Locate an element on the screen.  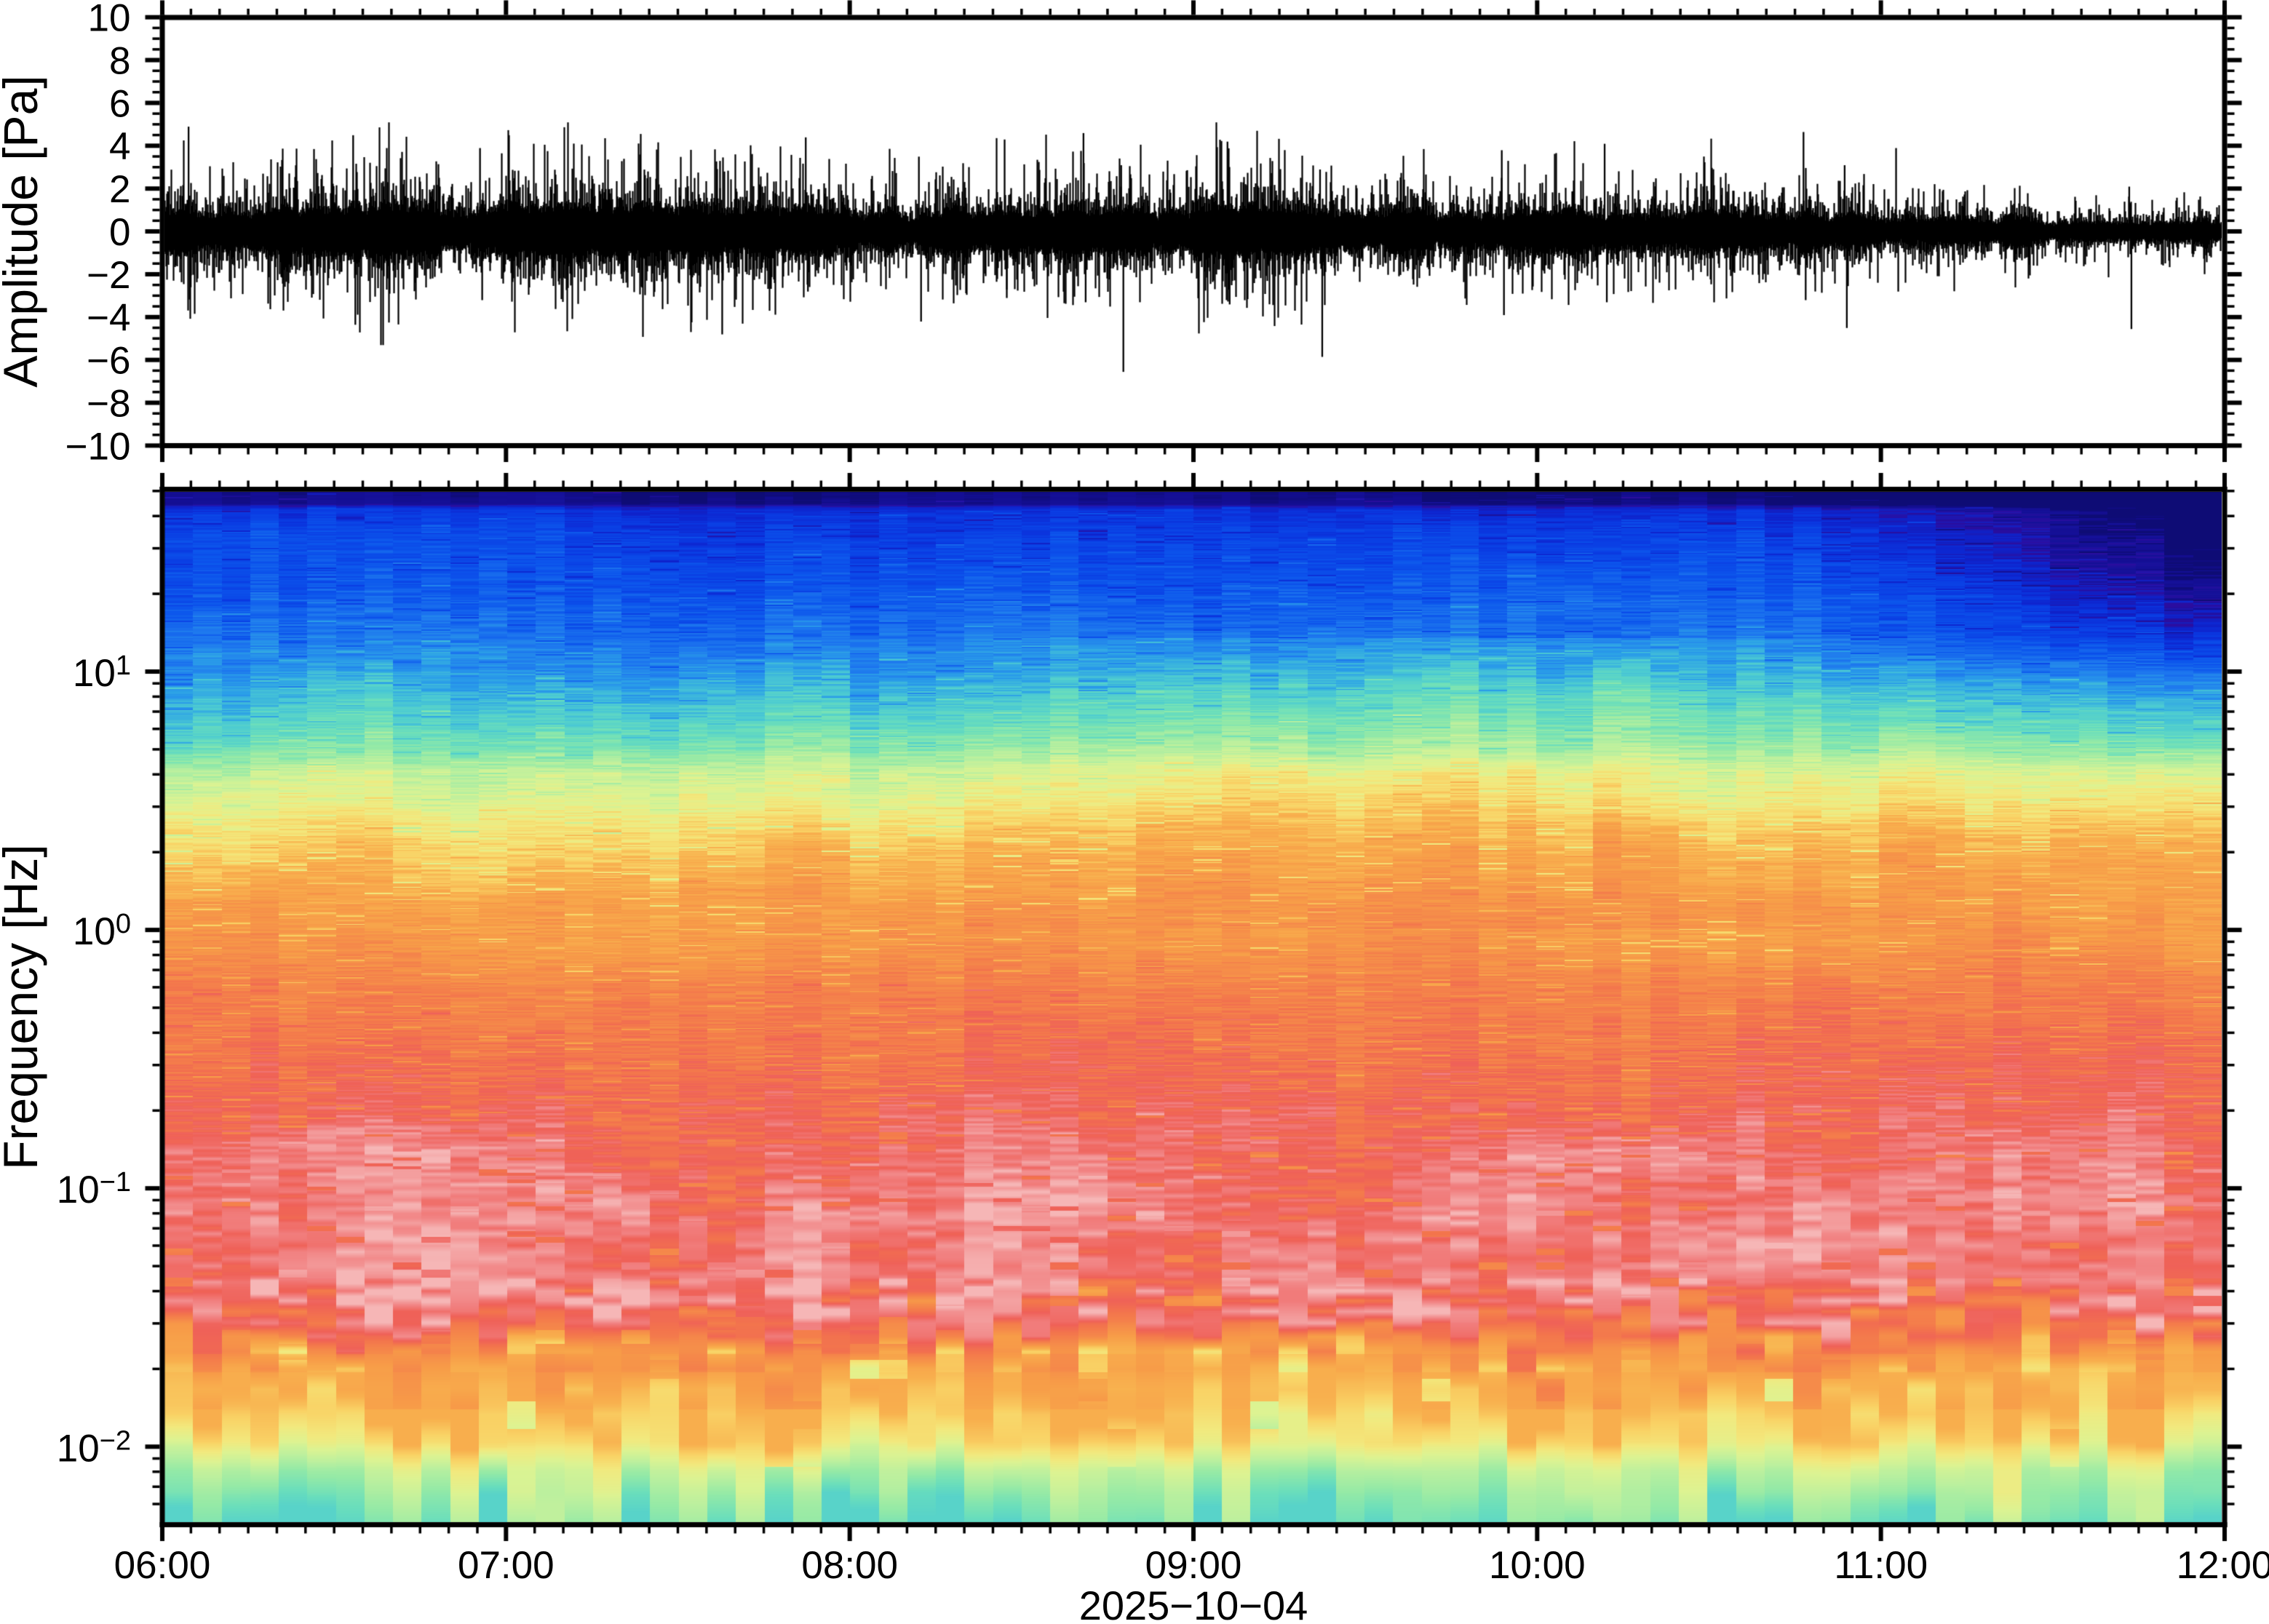
svg-text: 10¹ is located at coordinates (102, 672).